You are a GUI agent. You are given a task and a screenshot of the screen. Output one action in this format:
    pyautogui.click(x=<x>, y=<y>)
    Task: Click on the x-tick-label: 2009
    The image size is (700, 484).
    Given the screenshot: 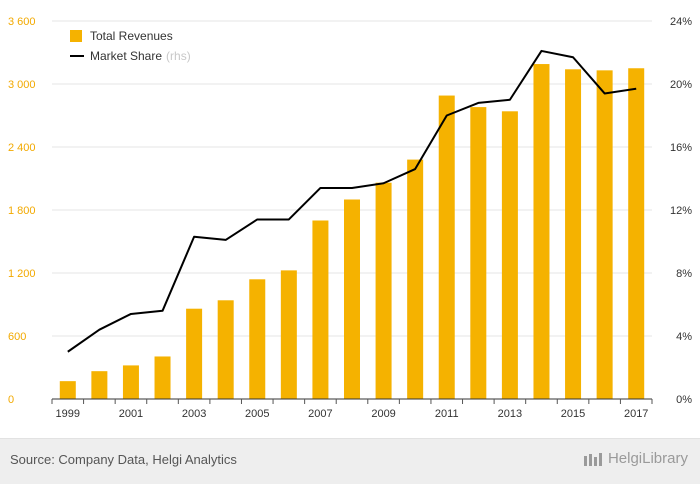 What is the action you would take?
    pyautogui.click(x=383, y=414)
    